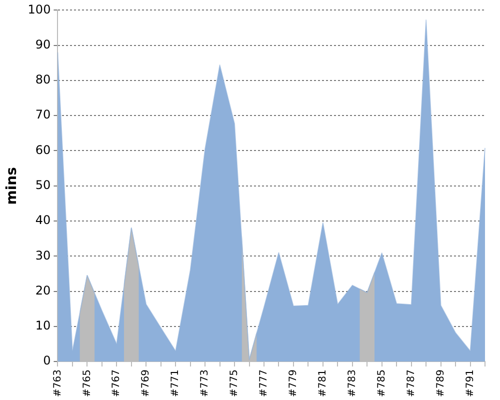 This screenshot has height=400, width=500. I want to click on x-tick-label: #765, so click(87, 384).